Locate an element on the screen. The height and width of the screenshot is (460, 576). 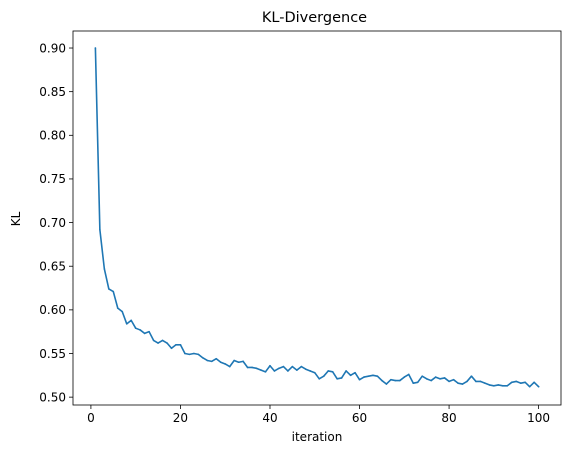
y-tick-label: 0.50 is located at coordinates (52, 397).